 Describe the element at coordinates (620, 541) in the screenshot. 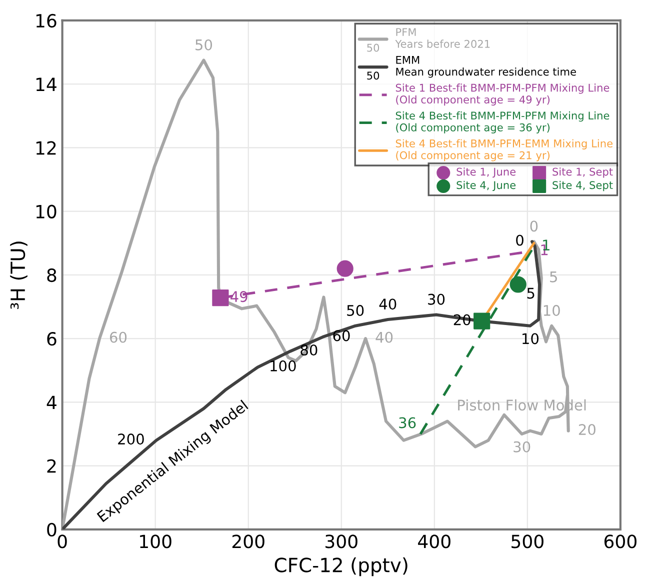

I see `x-tick-label: 600` at that location.